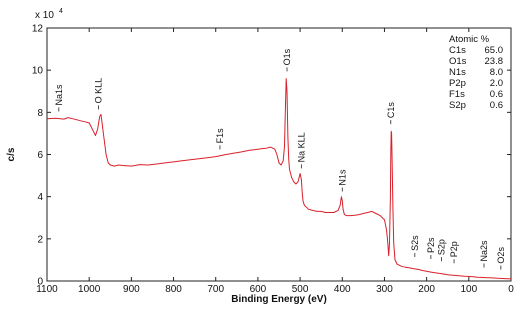 Image resolution: width=523 pixels, height=329 pixels. I want to click on peak-label: P2p, so click(454, 249).